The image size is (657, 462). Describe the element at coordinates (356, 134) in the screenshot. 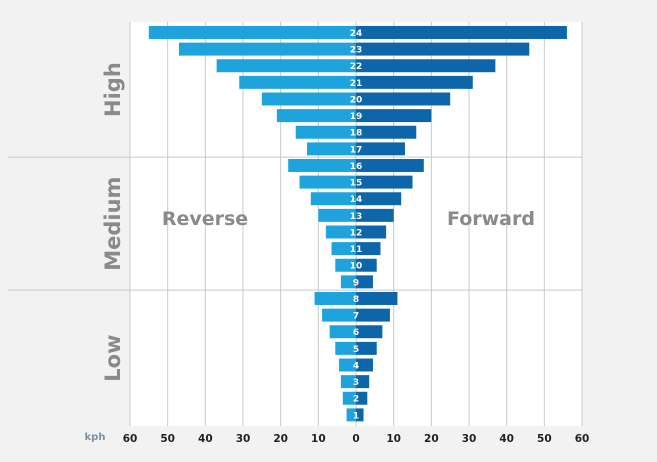

I see `gear-label: 18` at that location.